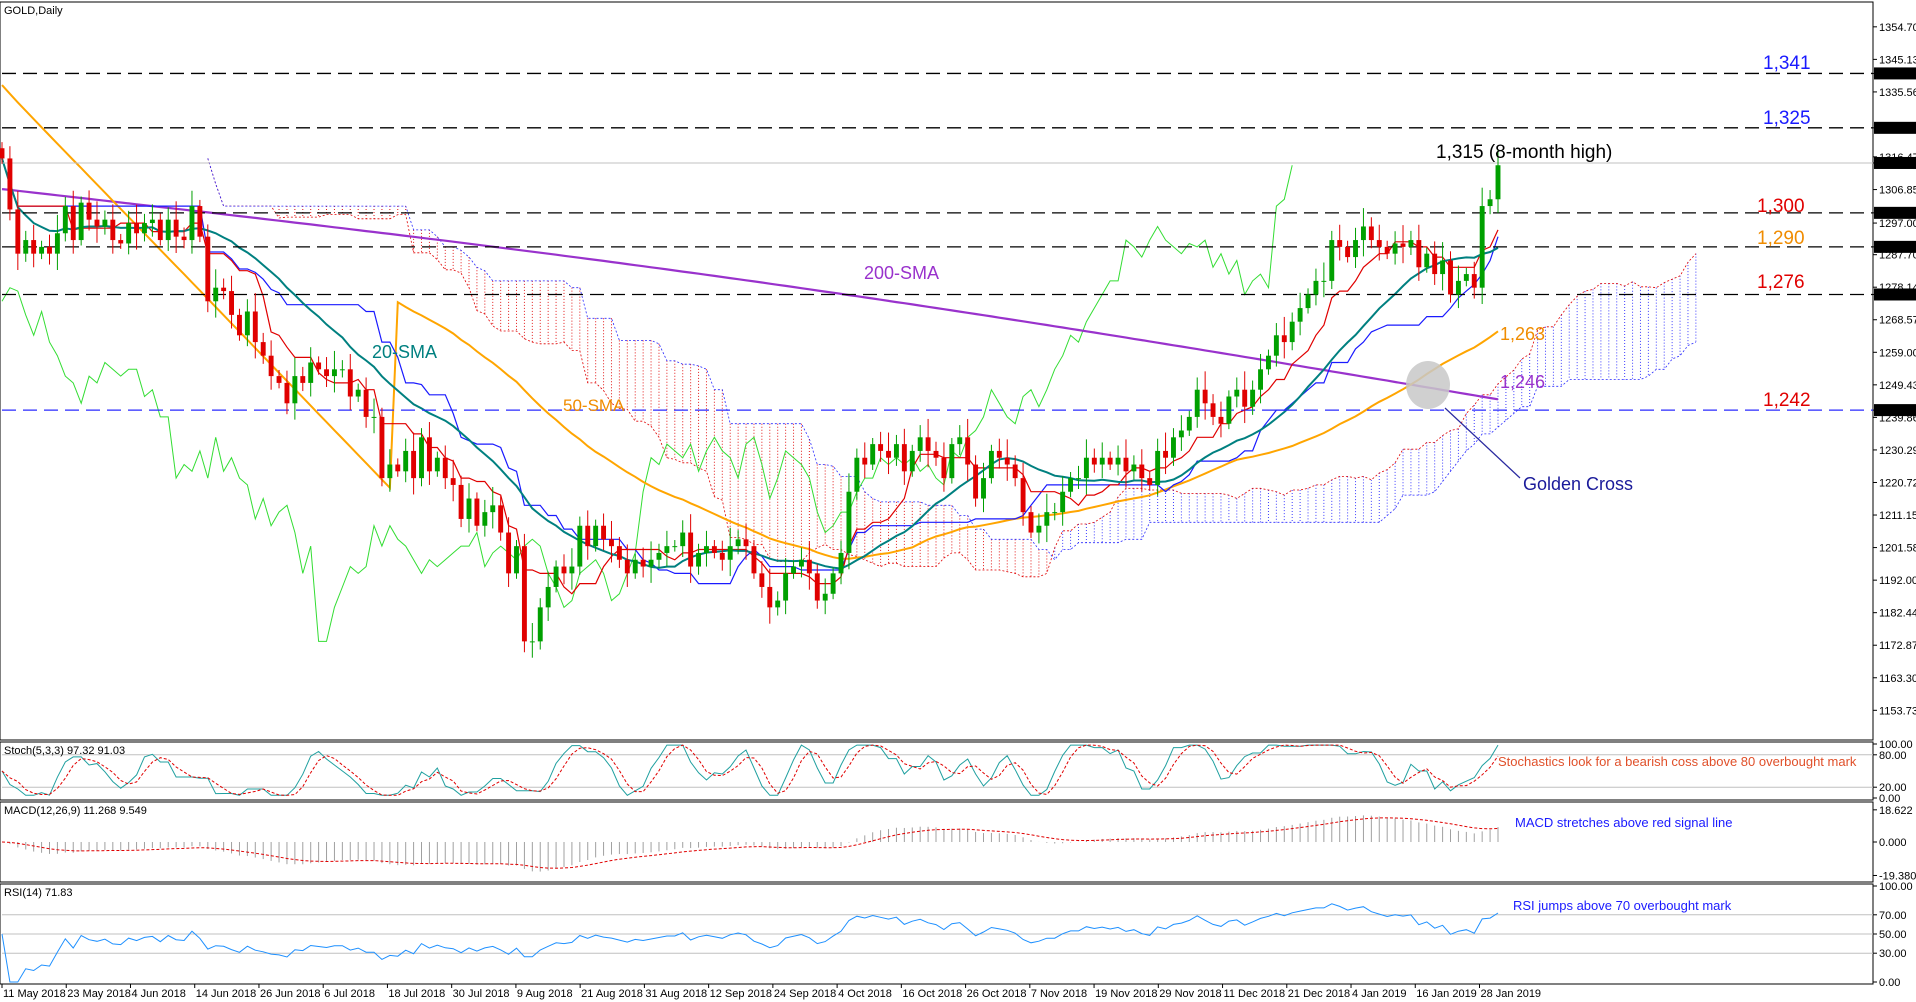 This screenshot has width=1916, height=1002. Describe the element at coordinates (1059, 994) in the screenshot. I see `time-tick-label: 7 Nov 2018` at that location.